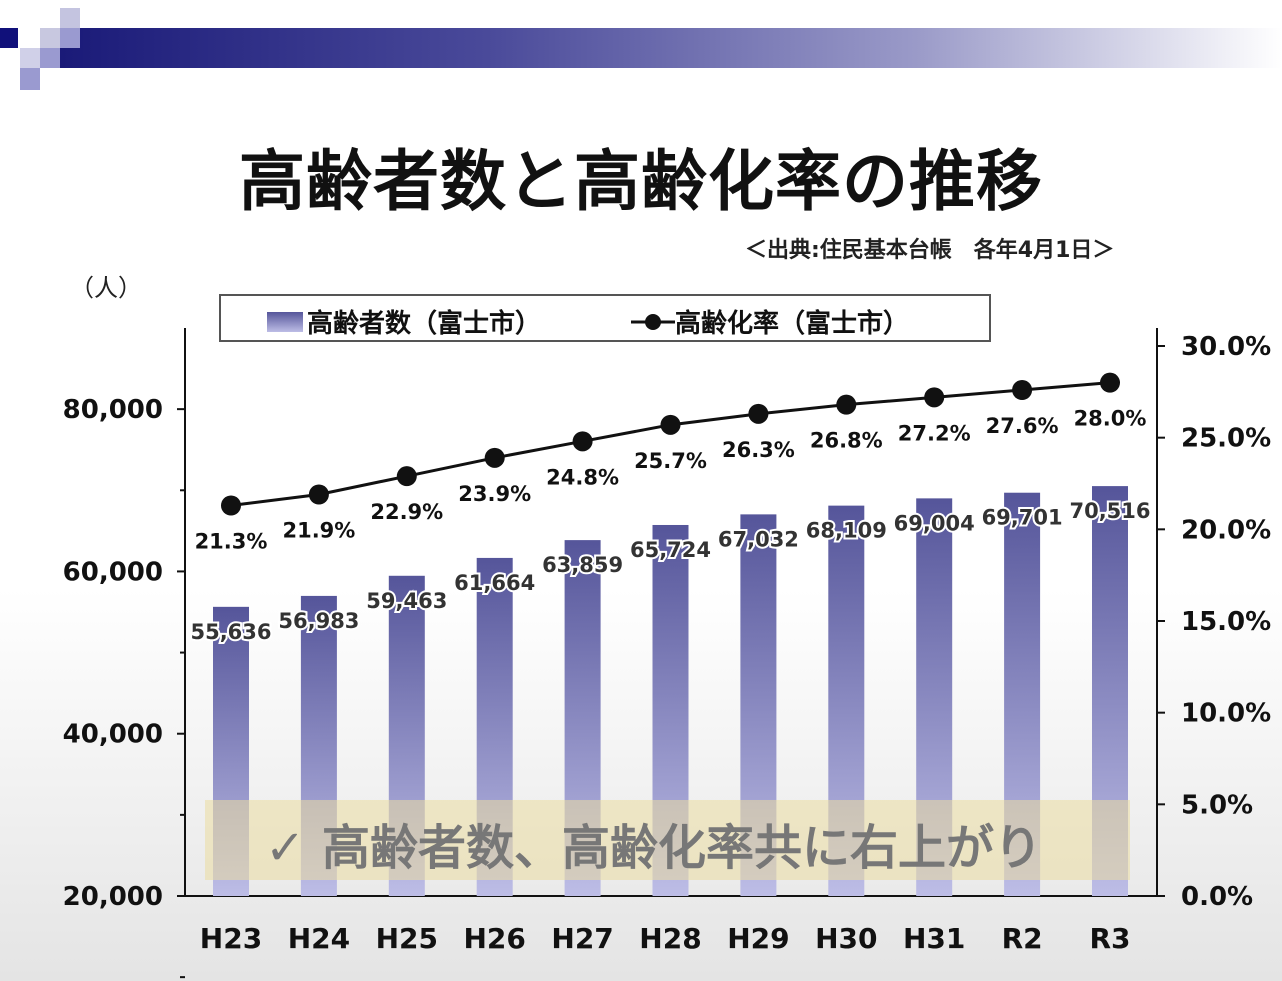  Describe the element at coordinates (318, 621) in the screenshot. I see `bar-data-label: 56,983` at that location.